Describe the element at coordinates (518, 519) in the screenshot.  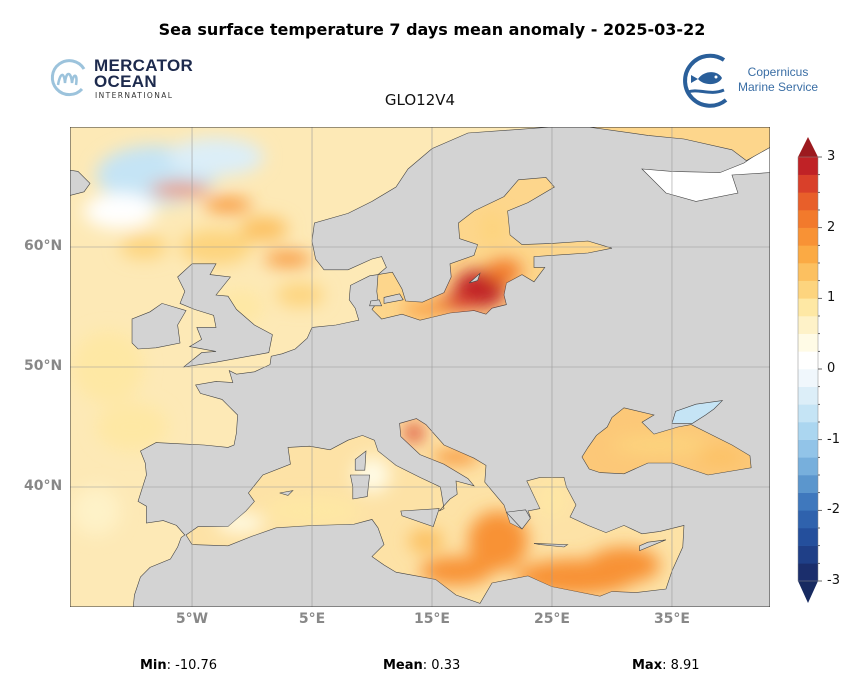
I see `island-peloponnese` at that location.